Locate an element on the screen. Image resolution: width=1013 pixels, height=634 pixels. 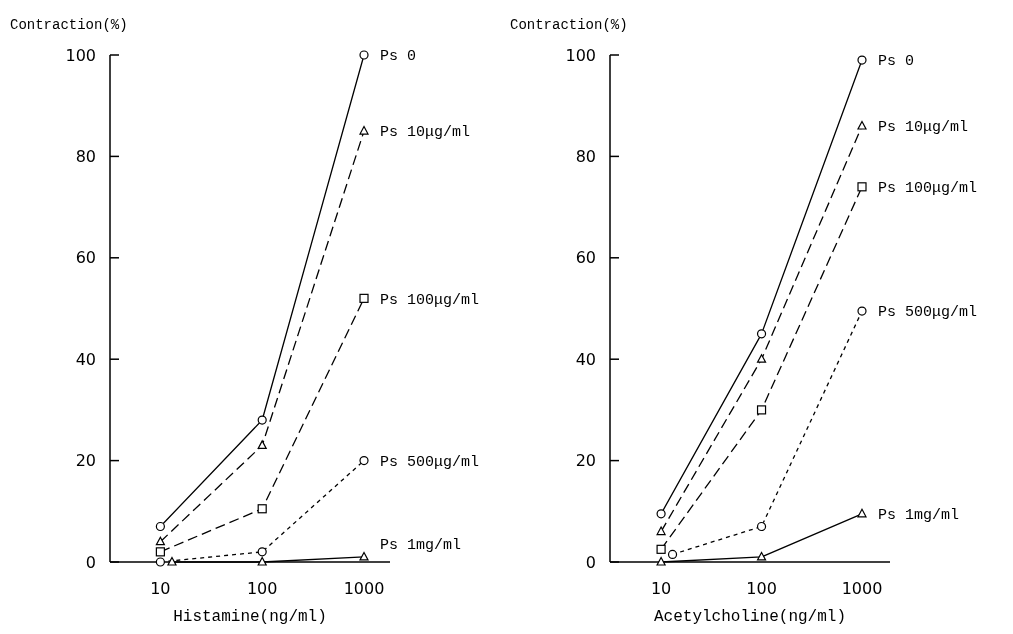
x-axis-title: Acetylcholine(ng/ml) is located at coordinates (750, 617).